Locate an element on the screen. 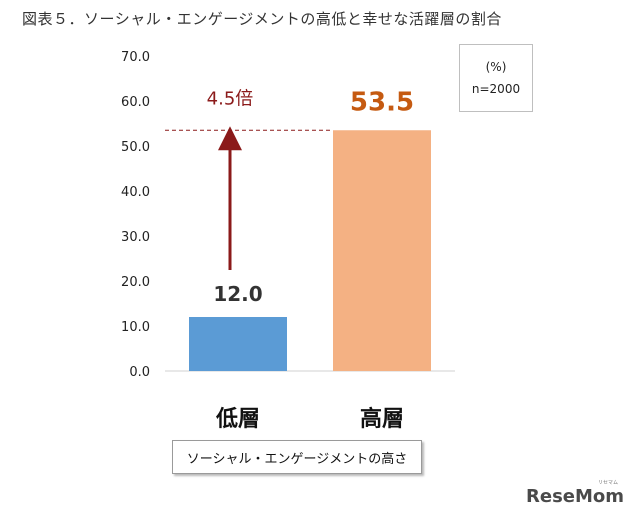 The height and width of the screenshot is (518, 640). legend-unit: (%) is located at coordinates (496, 67).